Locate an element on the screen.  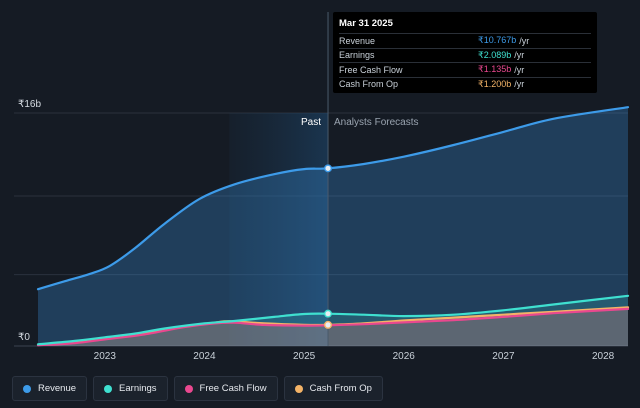
cash-from-op-marker is located at coordinates (328, 324).